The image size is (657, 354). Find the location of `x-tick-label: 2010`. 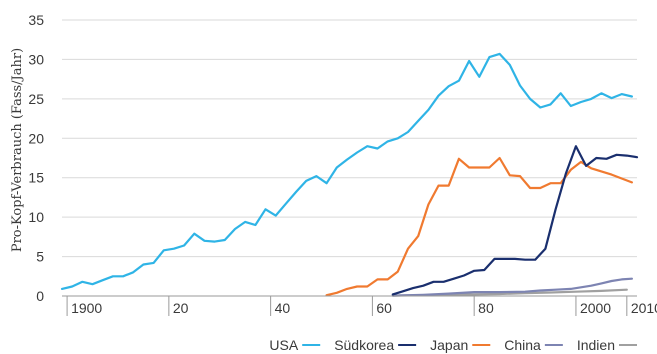

x-tick-label: 2010 is located at coordinates (644, 308).